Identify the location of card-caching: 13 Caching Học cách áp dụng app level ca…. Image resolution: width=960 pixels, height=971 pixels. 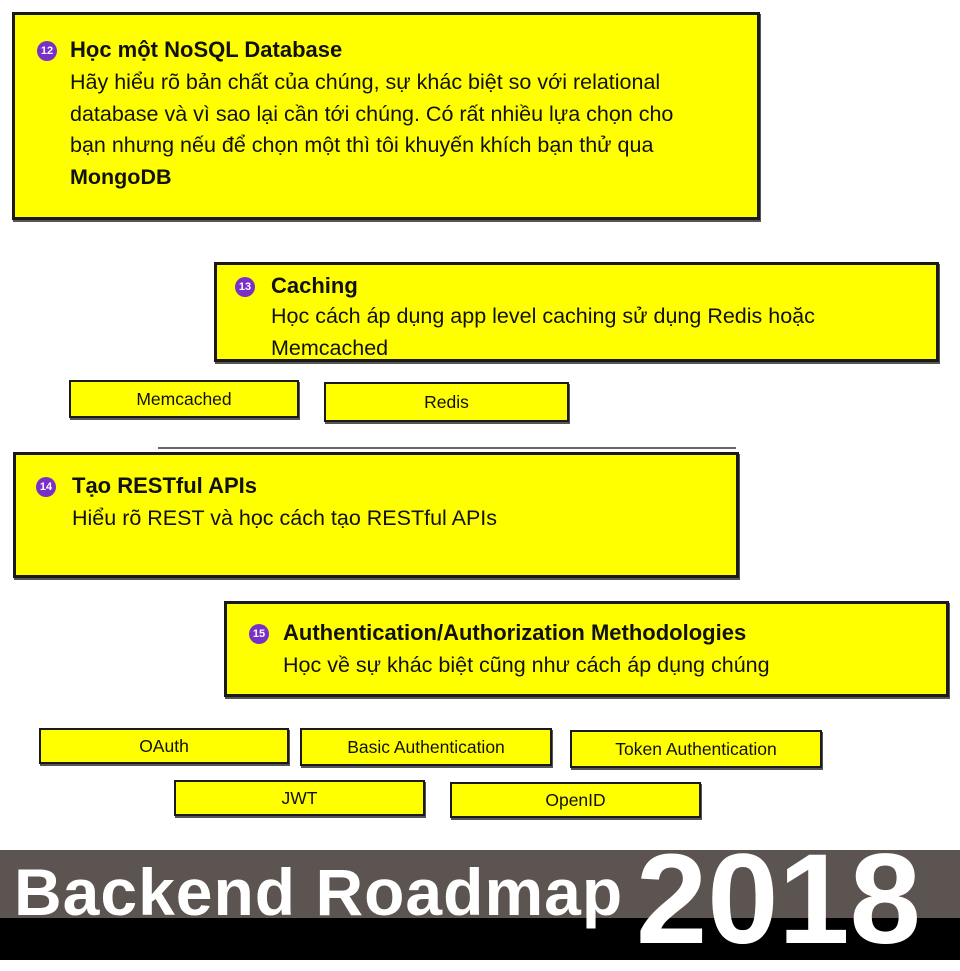
(576, 312).